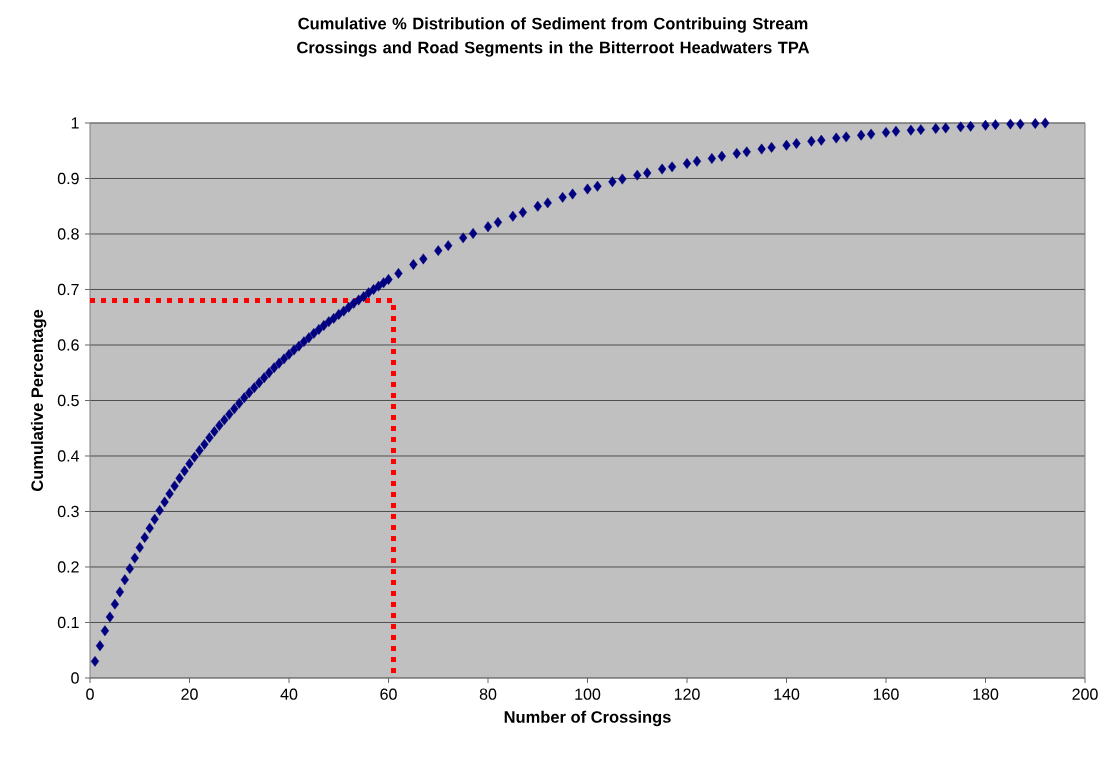 This screenshot has width=1106, height=759. I want to click on y-tick-label: 0.6, so click(68, 345).